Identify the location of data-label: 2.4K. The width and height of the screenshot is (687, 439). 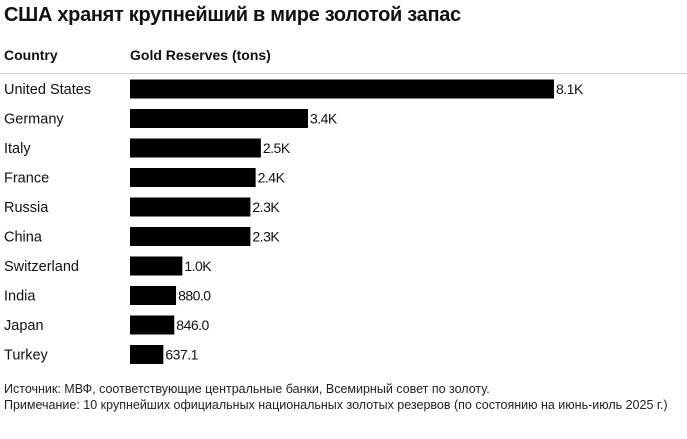
(272, 178).